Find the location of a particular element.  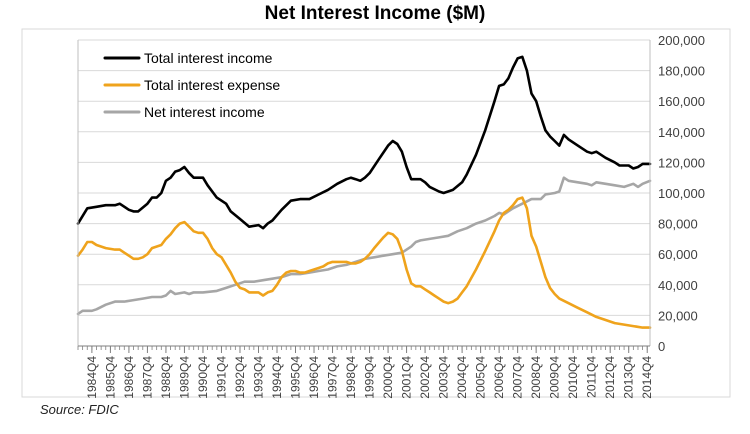

y-tick-label: 80,000 is located at coordinates (678, 224).